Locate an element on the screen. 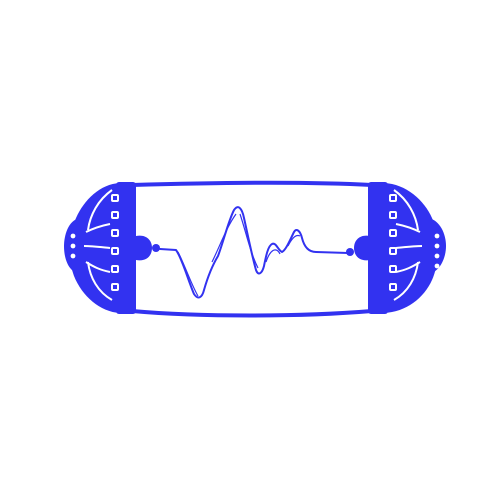 The image size is (500, 500). left-rivets is located at coordinates (115, 242).